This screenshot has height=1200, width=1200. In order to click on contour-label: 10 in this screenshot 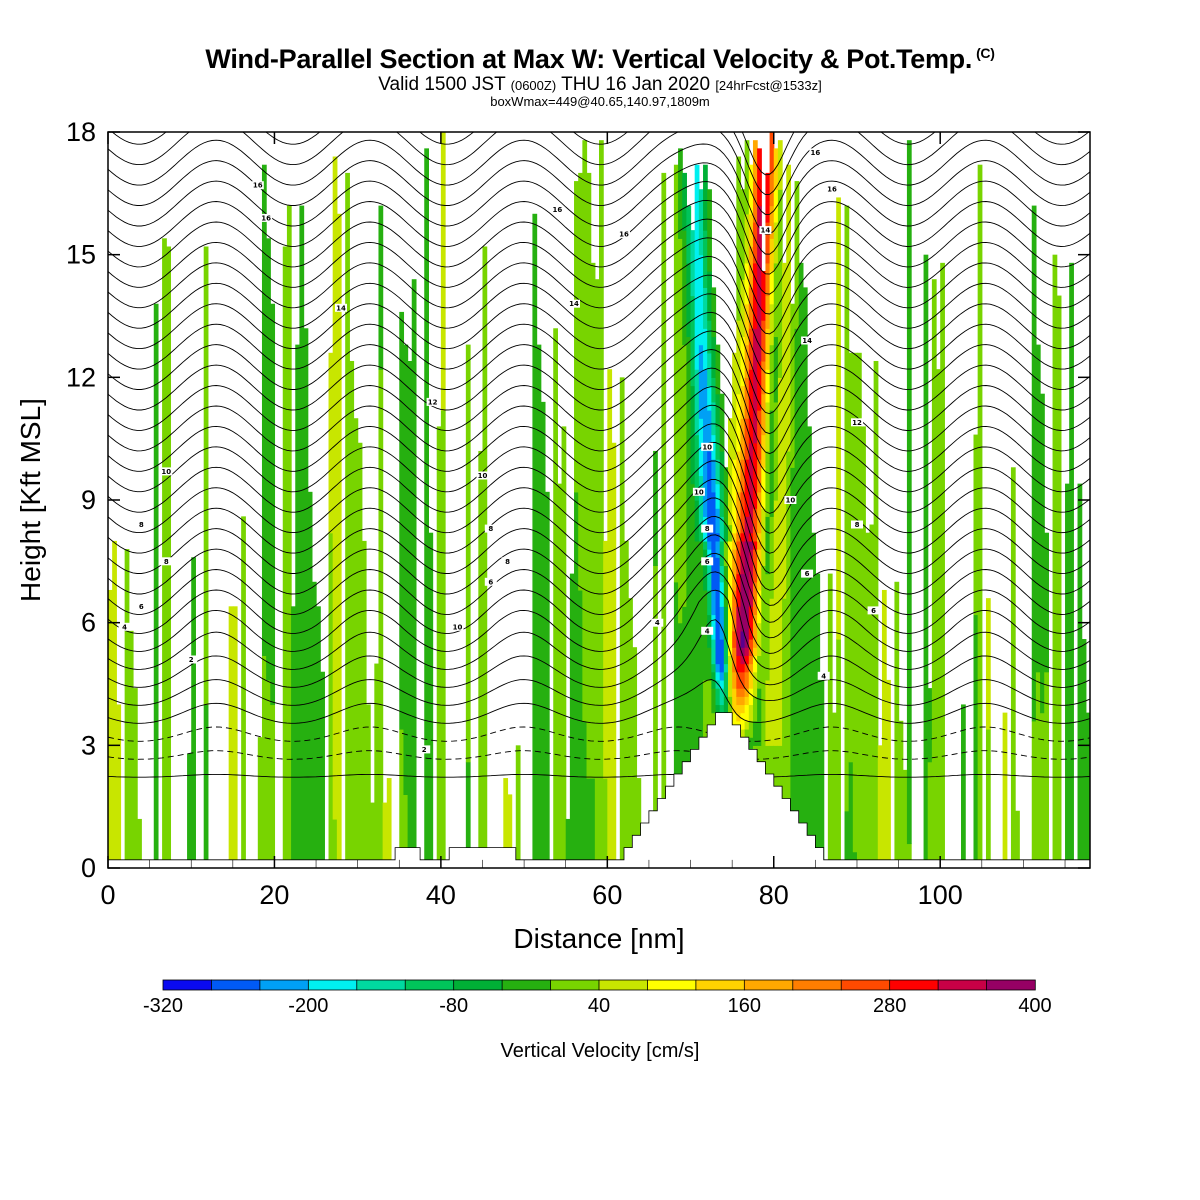, I will do `click(707, 447)`.